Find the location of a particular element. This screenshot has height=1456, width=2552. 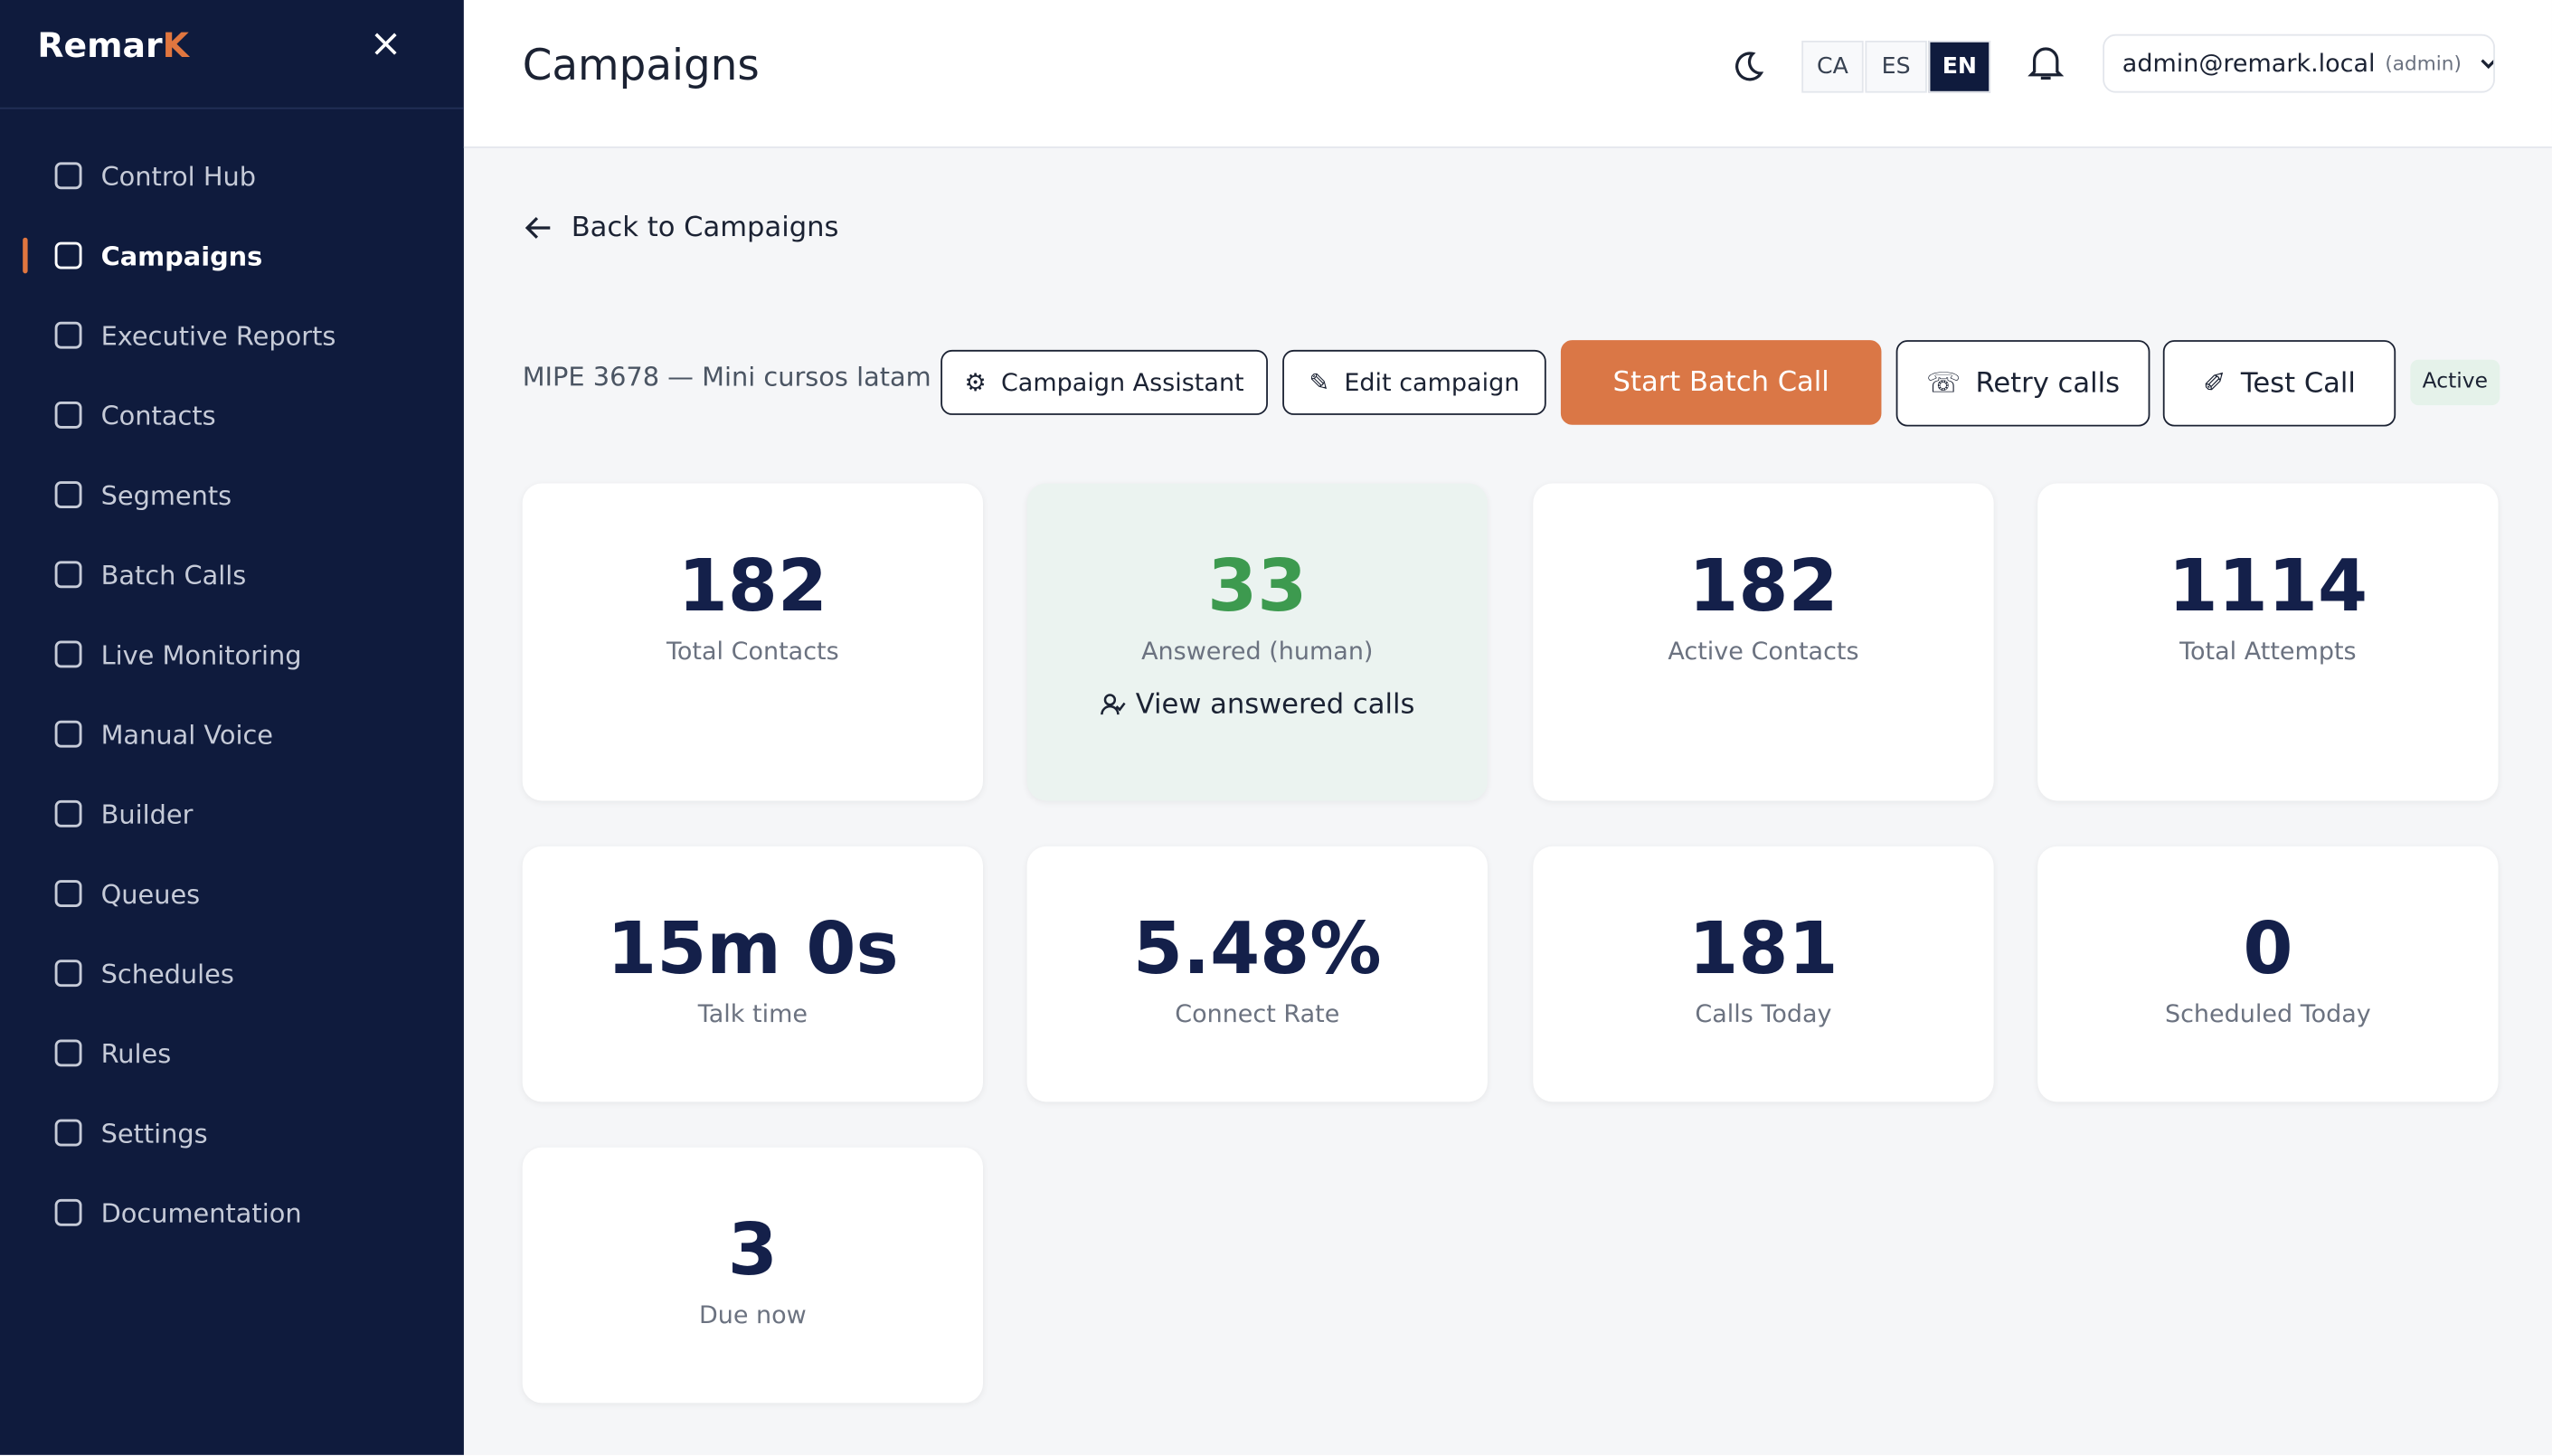

stat-card: 1114 Total Attempts is located at coordinates (2268, 642).